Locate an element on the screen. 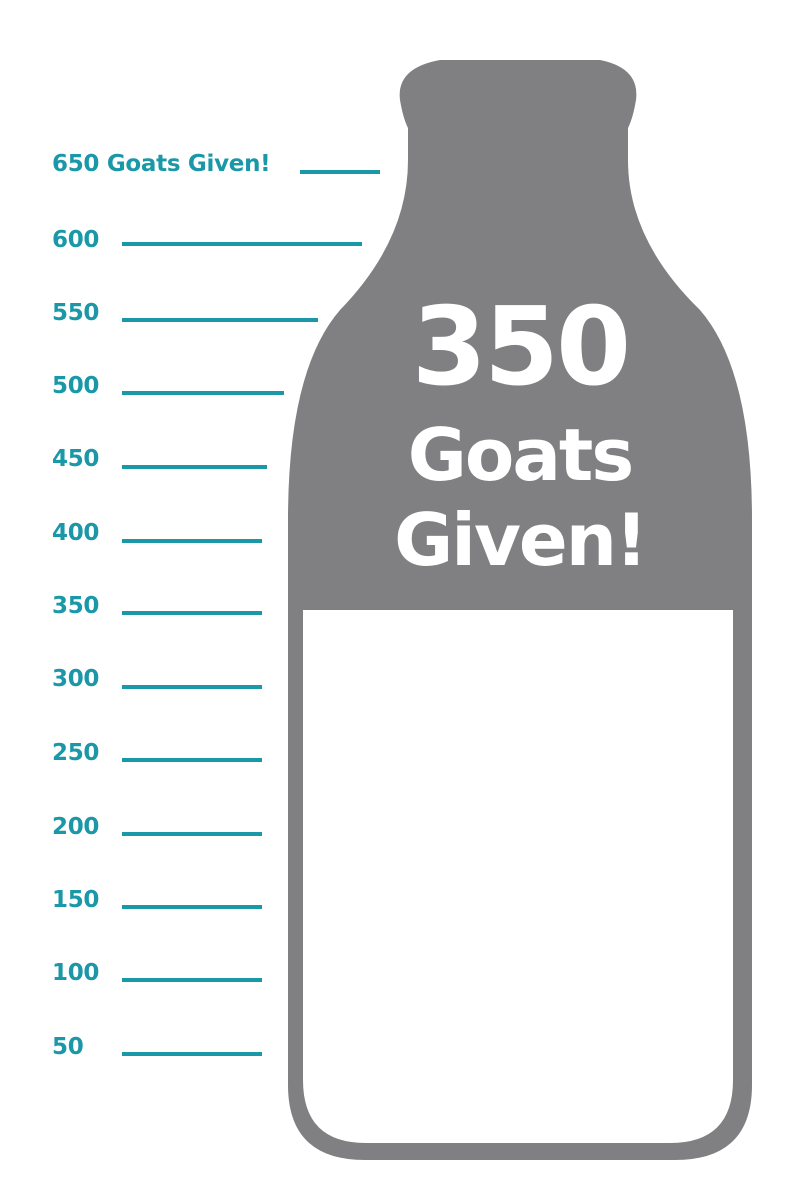 The image size is (800, 1200). scale-label-600: 600 is located at coordinates (76, 240).